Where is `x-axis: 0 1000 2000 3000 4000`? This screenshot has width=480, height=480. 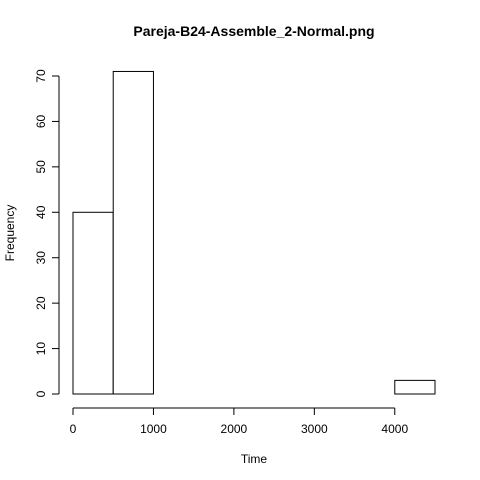 x-axis: 0 1000 2000 3000 4000 is located at coordinates (239, 421).